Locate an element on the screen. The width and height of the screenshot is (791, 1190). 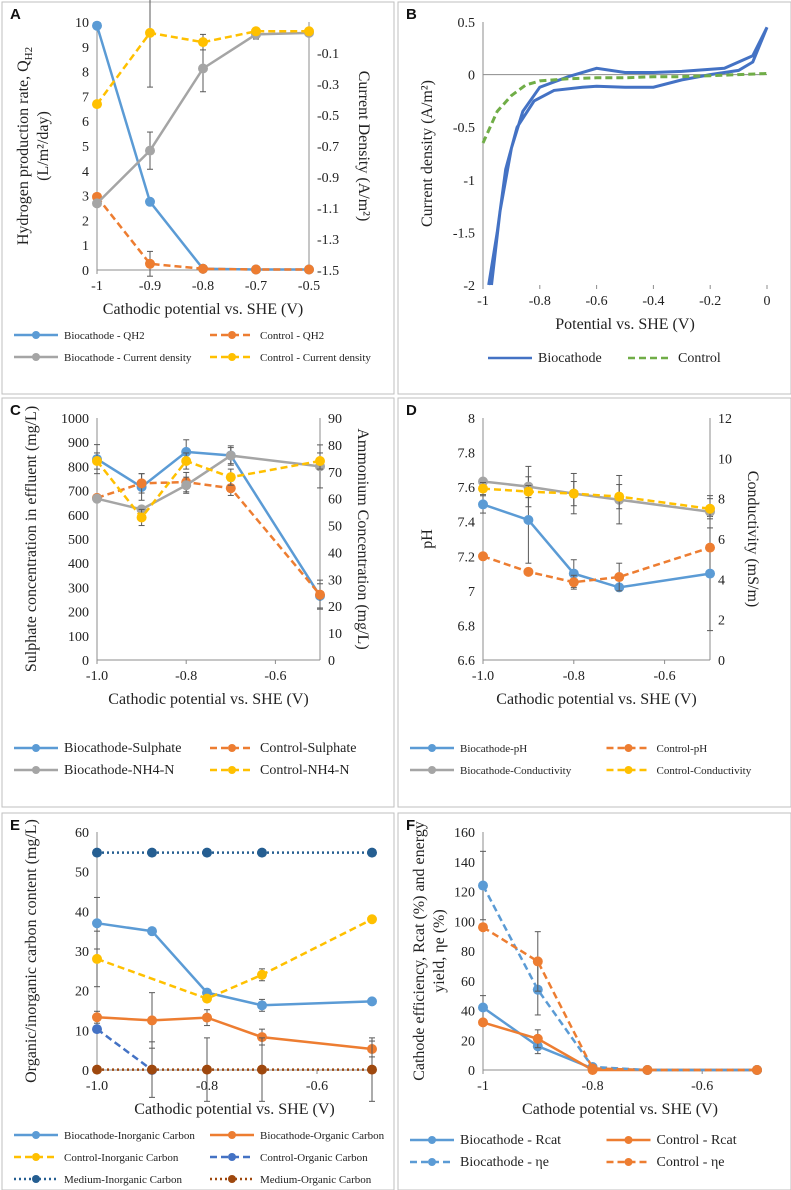
y-tick-label: 100 is located at coordinates (78, 637).